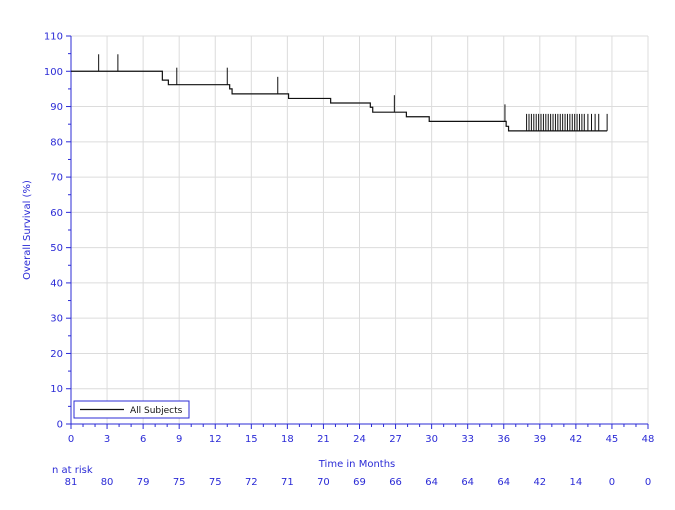 This screenshot has height=510, width=675. Describe the element at coordinates (287, 482) in the screenshot. I see `risk-count: 71` at that location.